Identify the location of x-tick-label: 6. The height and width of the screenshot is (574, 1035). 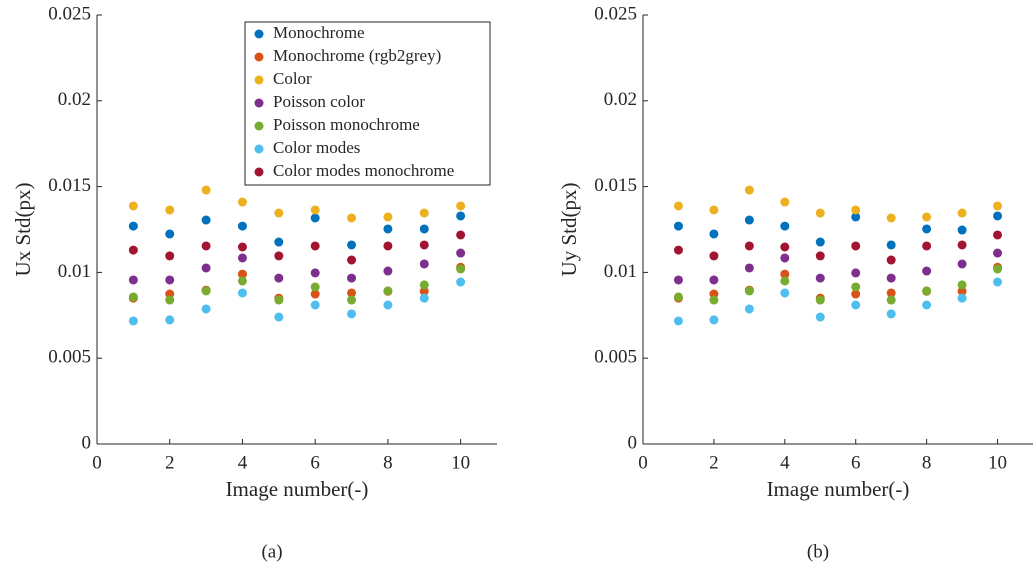
(856, 462).